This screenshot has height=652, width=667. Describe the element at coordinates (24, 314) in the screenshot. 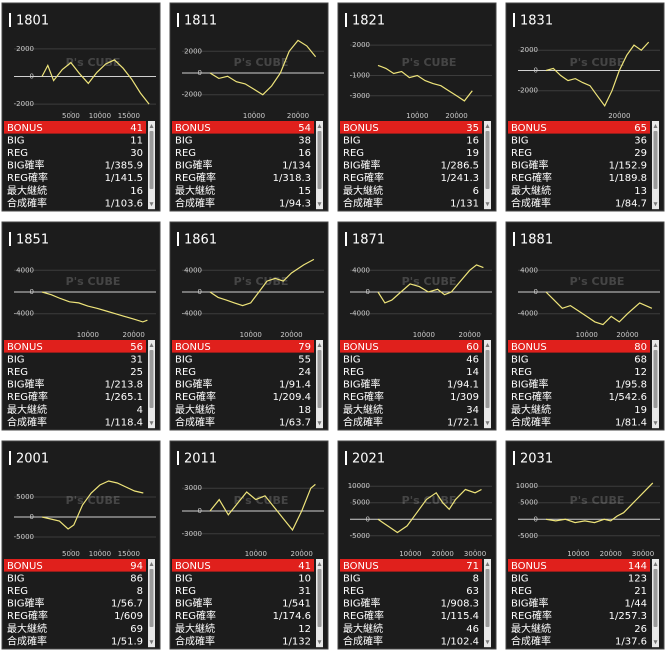

I see `y-tick-label: -4000` at that location.